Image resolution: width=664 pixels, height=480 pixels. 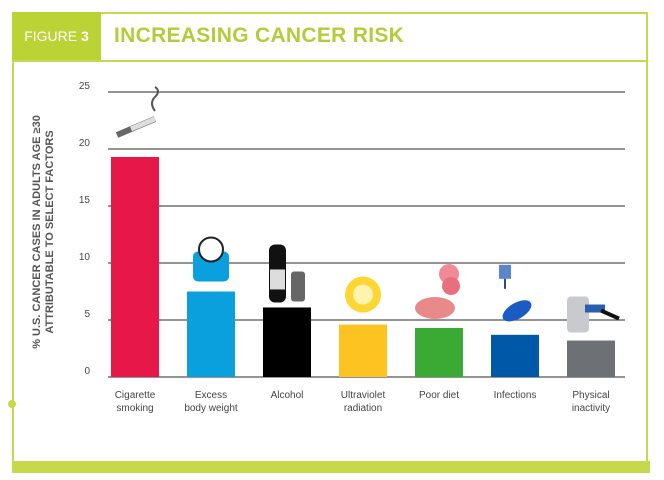 I want to click on category-label: smoking, so click(x=134, y=408).